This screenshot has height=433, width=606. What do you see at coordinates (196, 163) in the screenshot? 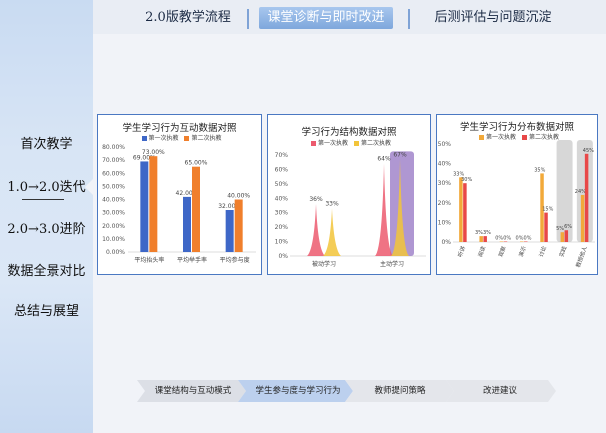
I see `data-label: 65.00%` at bounding box center [196, 163].